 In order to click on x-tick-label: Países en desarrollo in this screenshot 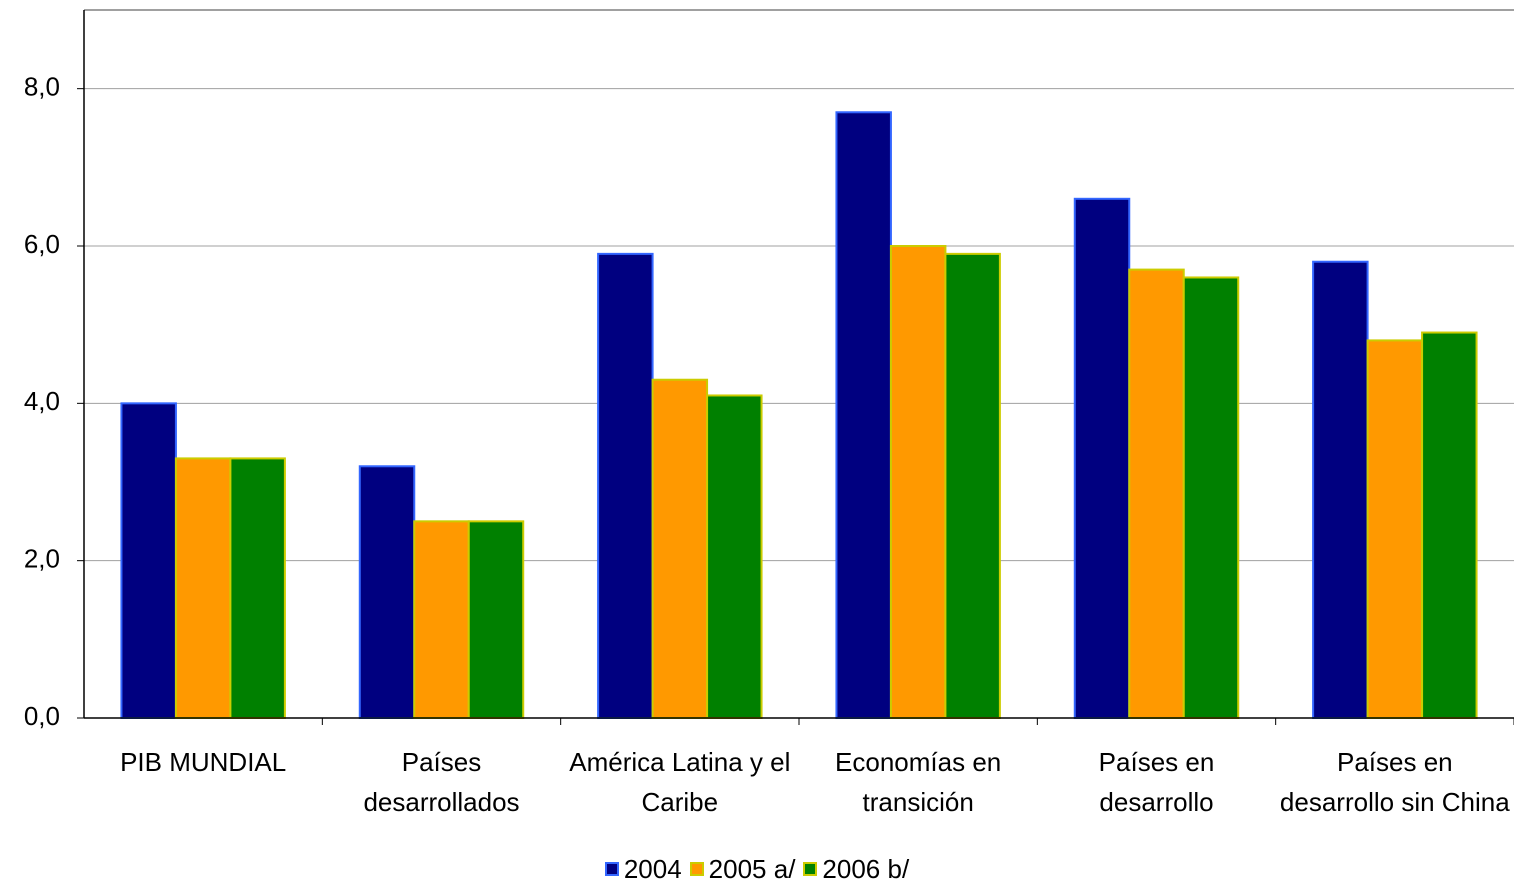, I will do `click(1156, 782)`.